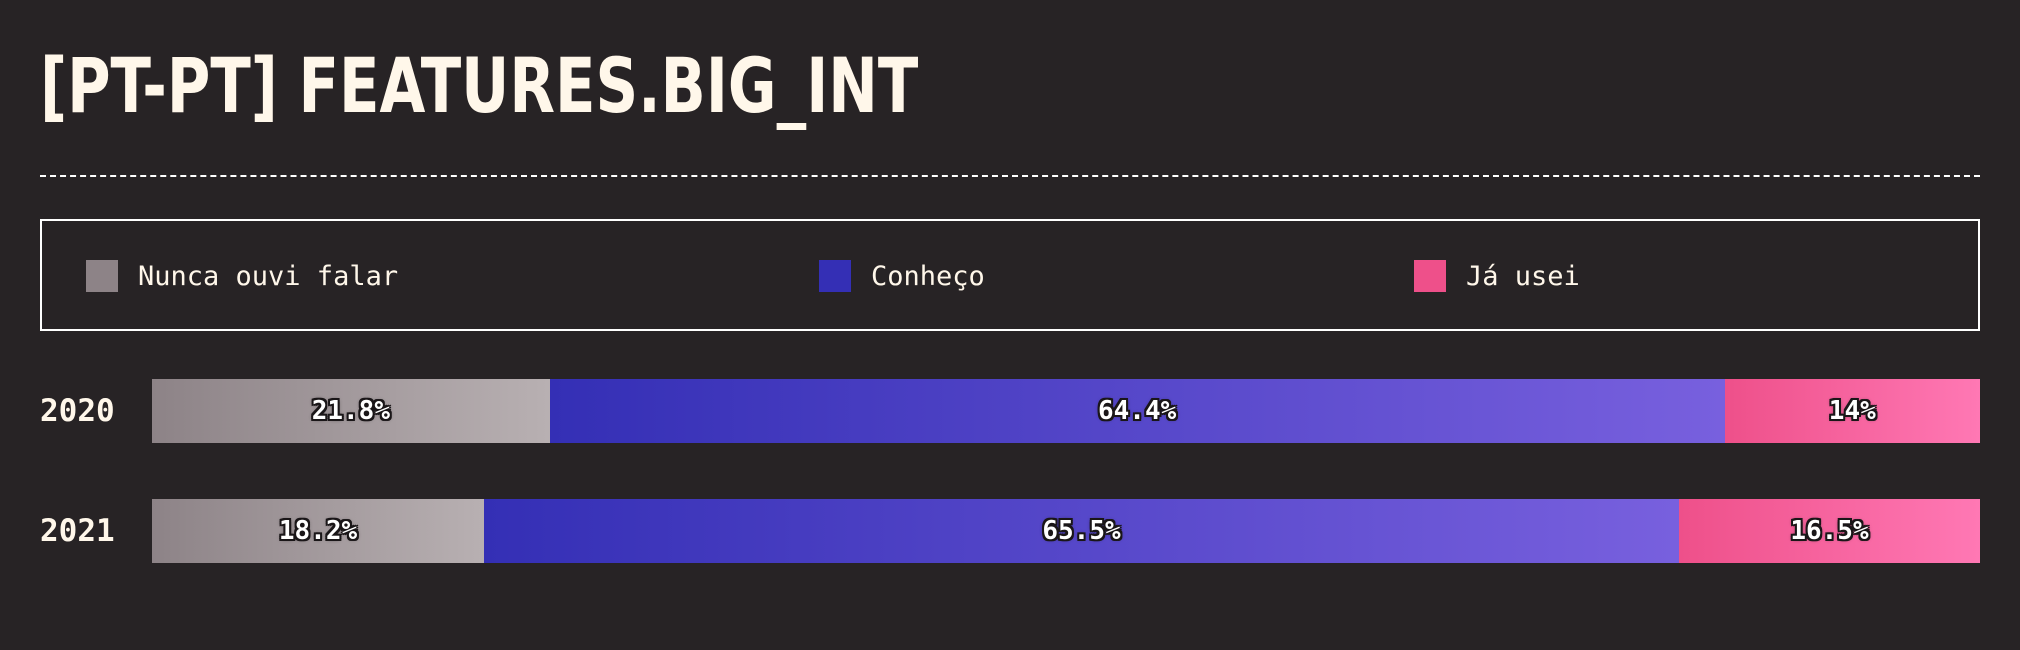 The height and width of the screenshot is (650, 2020). I want to click on bar-segment-2020-used: 14%, so click(1852, 411).